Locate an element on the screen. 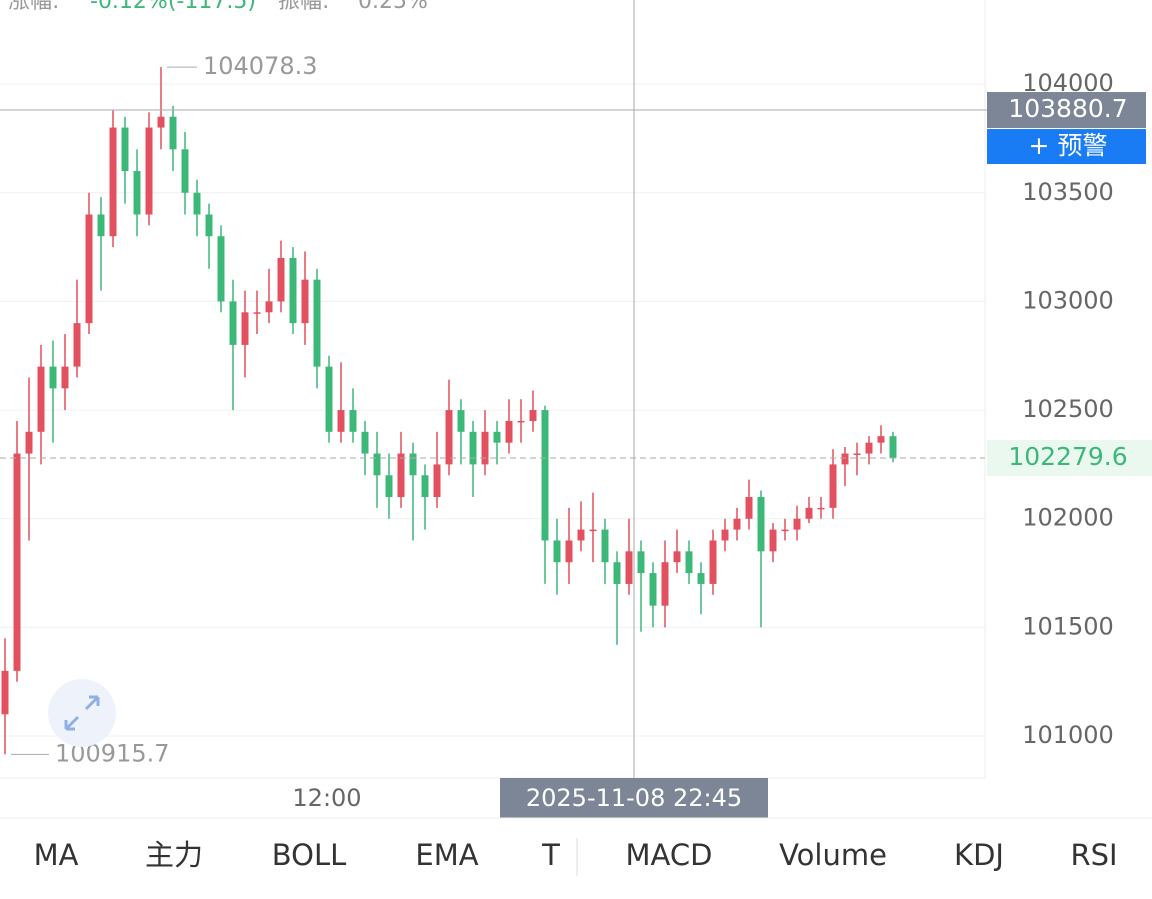  last-price: 102279.6 is located at coordinates (1067, 456).